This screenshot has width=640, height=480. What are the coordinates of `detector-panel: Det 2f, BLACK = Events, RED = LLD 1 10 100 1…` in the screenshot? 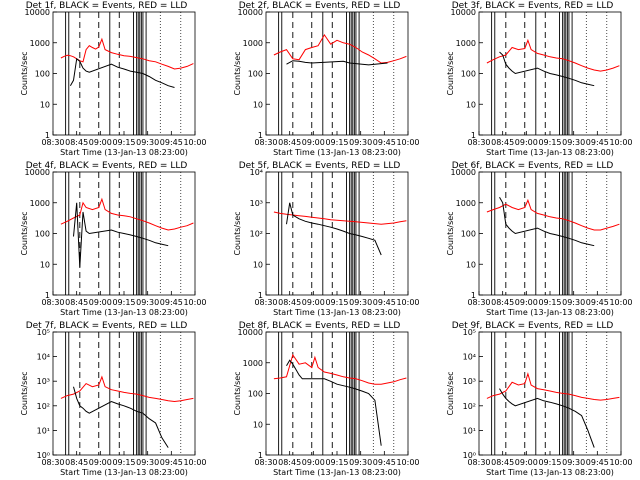 It's located at (319, 80).